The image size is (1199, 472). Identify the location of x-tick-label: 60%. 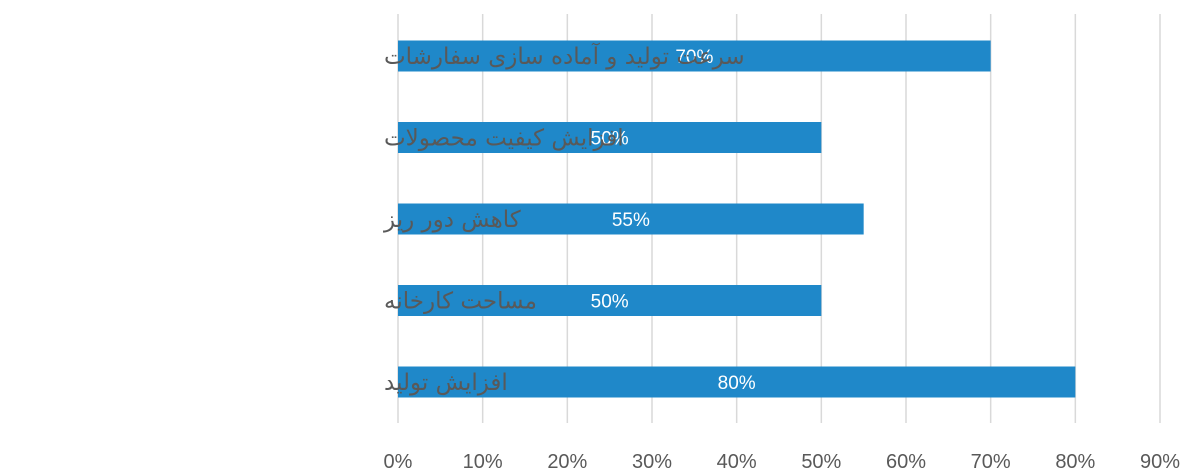
(906, 461).